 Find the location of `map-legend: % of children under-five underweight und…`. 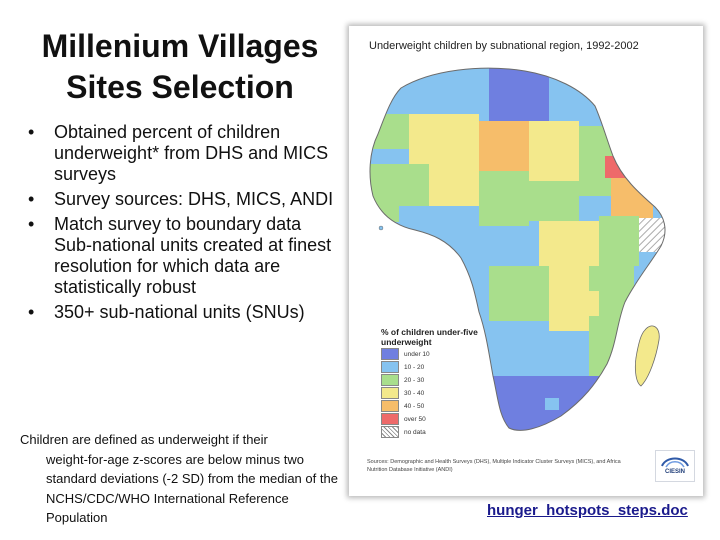

map-legend: % of children under-five underweight und… is located at coordinates (436, 382).